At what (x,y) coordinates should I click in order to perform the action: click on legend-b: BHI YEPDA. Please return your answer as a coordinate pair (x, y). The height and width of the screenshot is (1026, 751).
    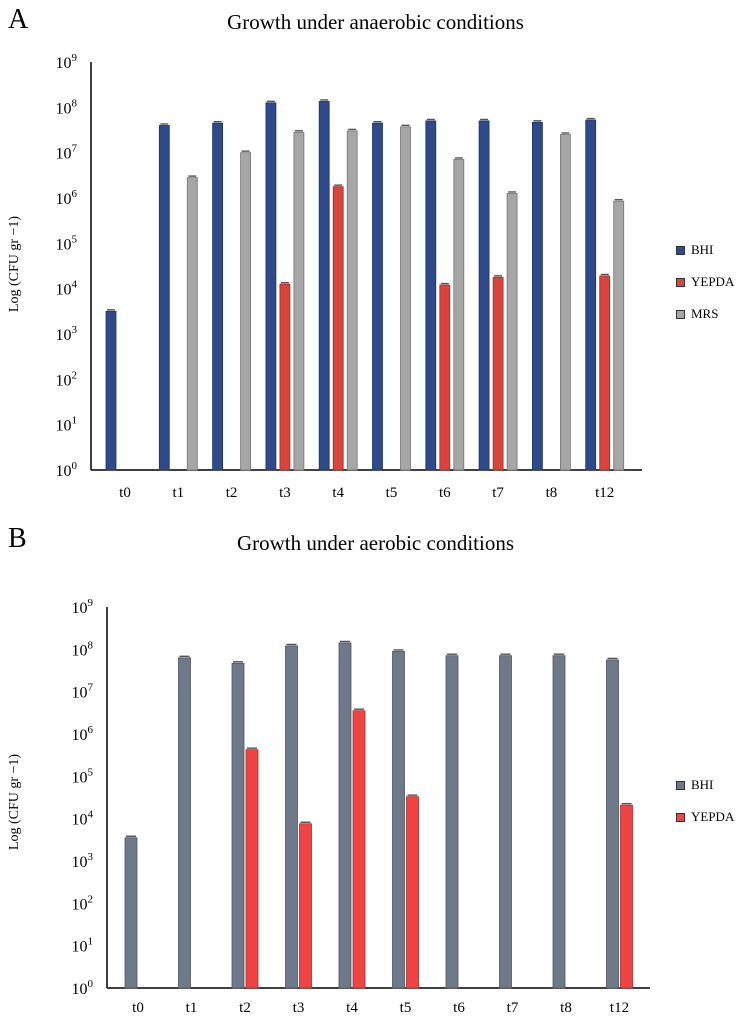
    Looking at the image, I should click on (705, 807).